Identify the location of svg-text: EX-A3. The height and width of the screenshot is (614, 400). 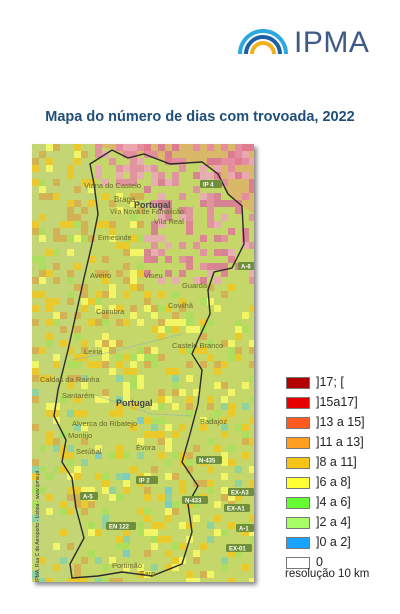
(240, 493).